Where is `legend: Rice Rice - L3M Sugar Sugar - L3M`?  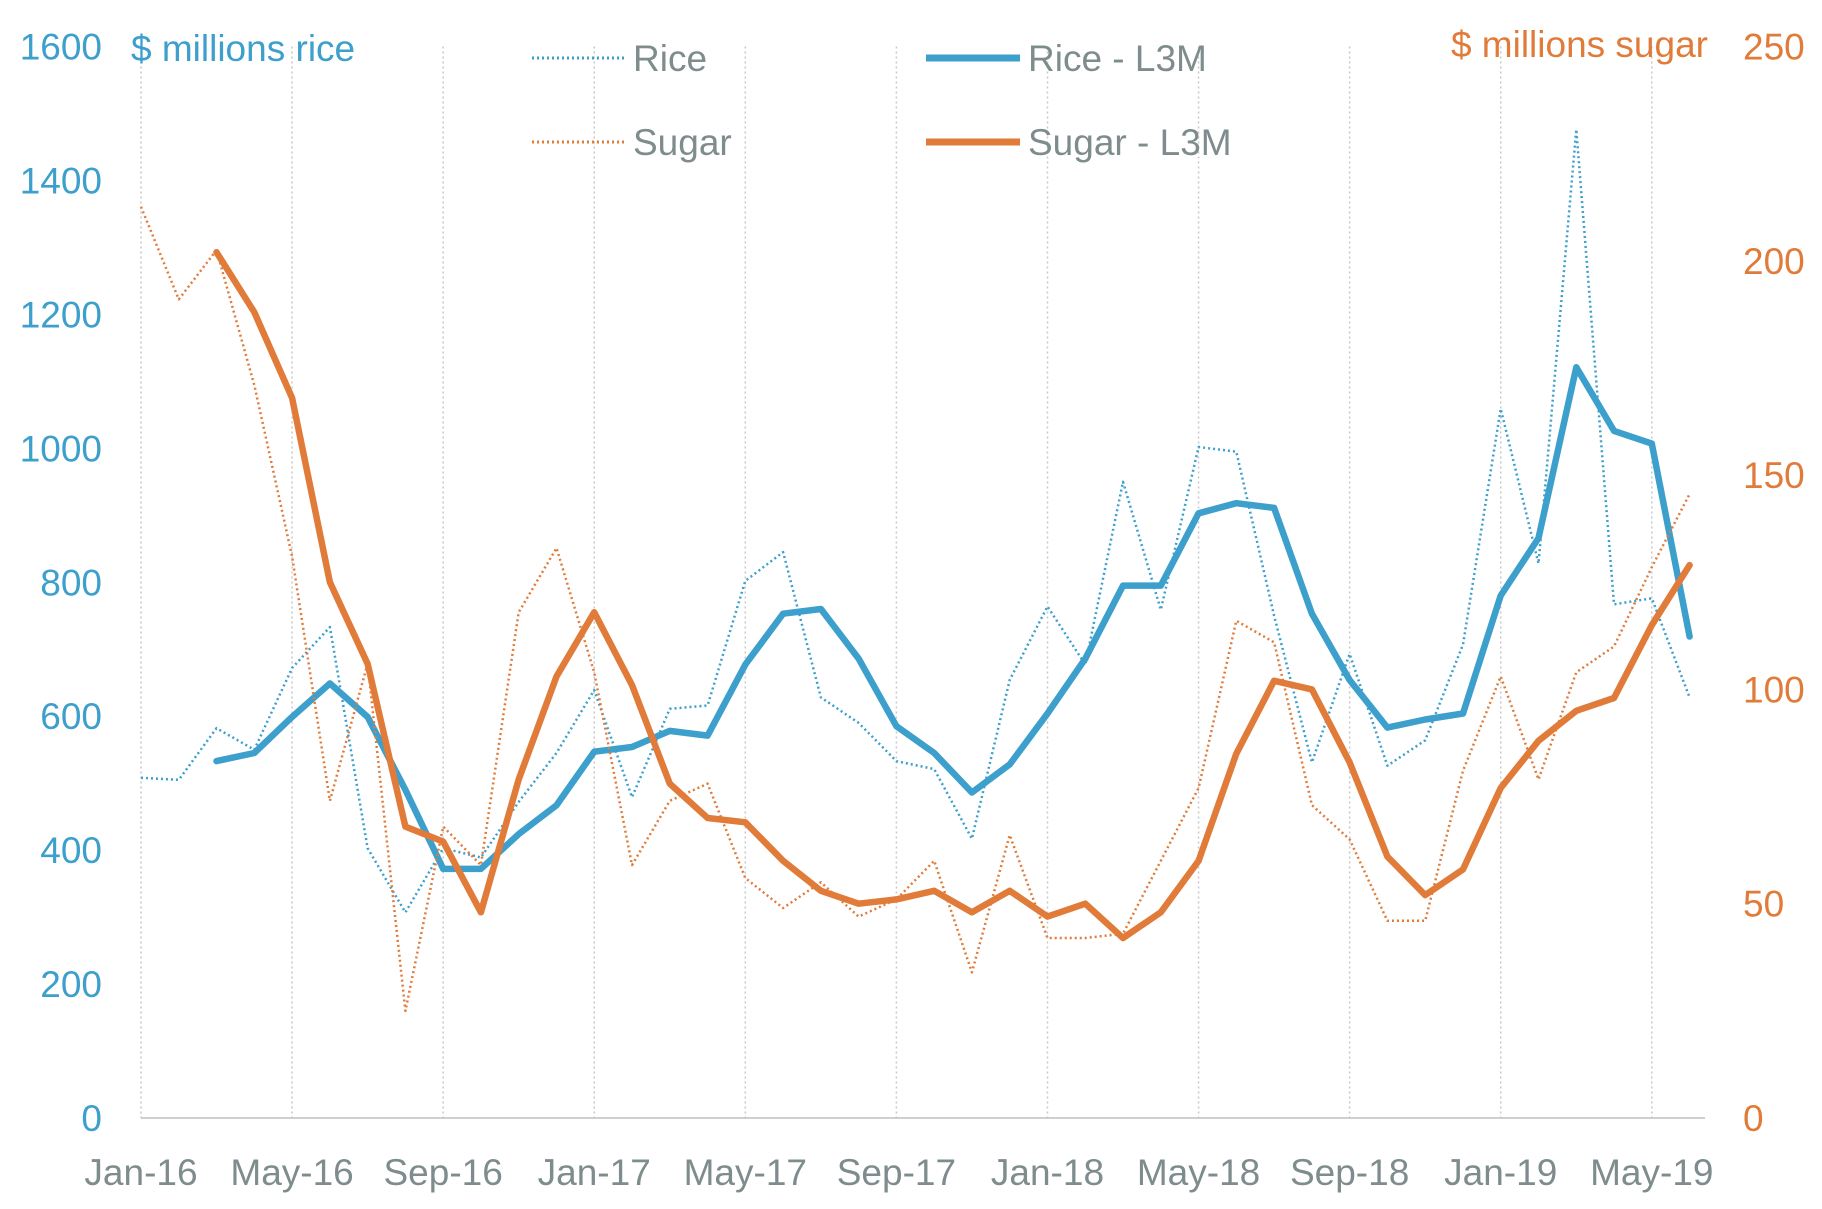
legend: Rice Rice - L3M Sugar Sugar - L3M is located at coordinates (882, 100).